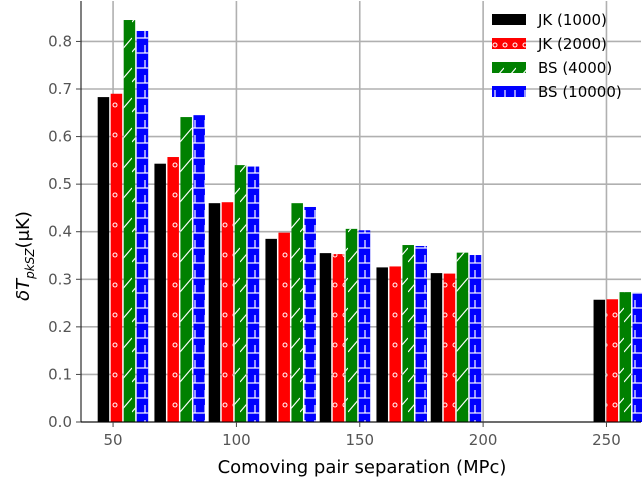 The image size is (642, 486). Describe the element at coordinates (60, 422) in the screenshot. I see `y-tick-label: 0.0` at that location.